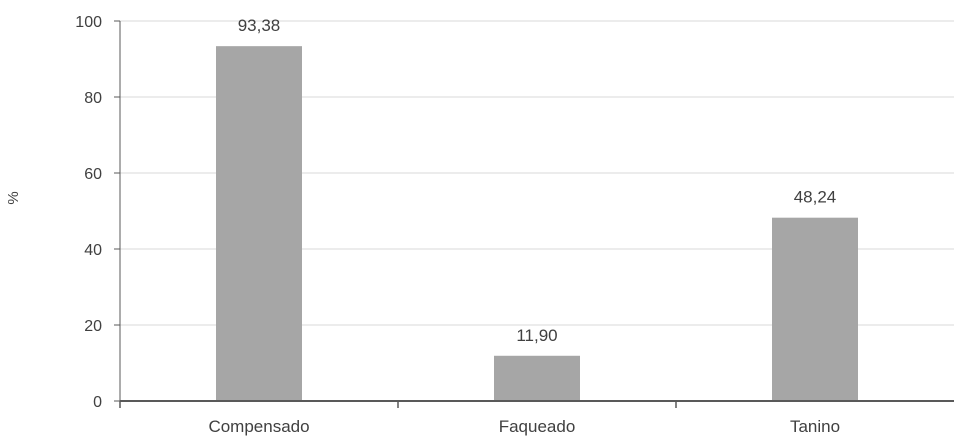 This screenshot has width=954, height=446. I want to click on data-label: 93,38, so click(259, 25).